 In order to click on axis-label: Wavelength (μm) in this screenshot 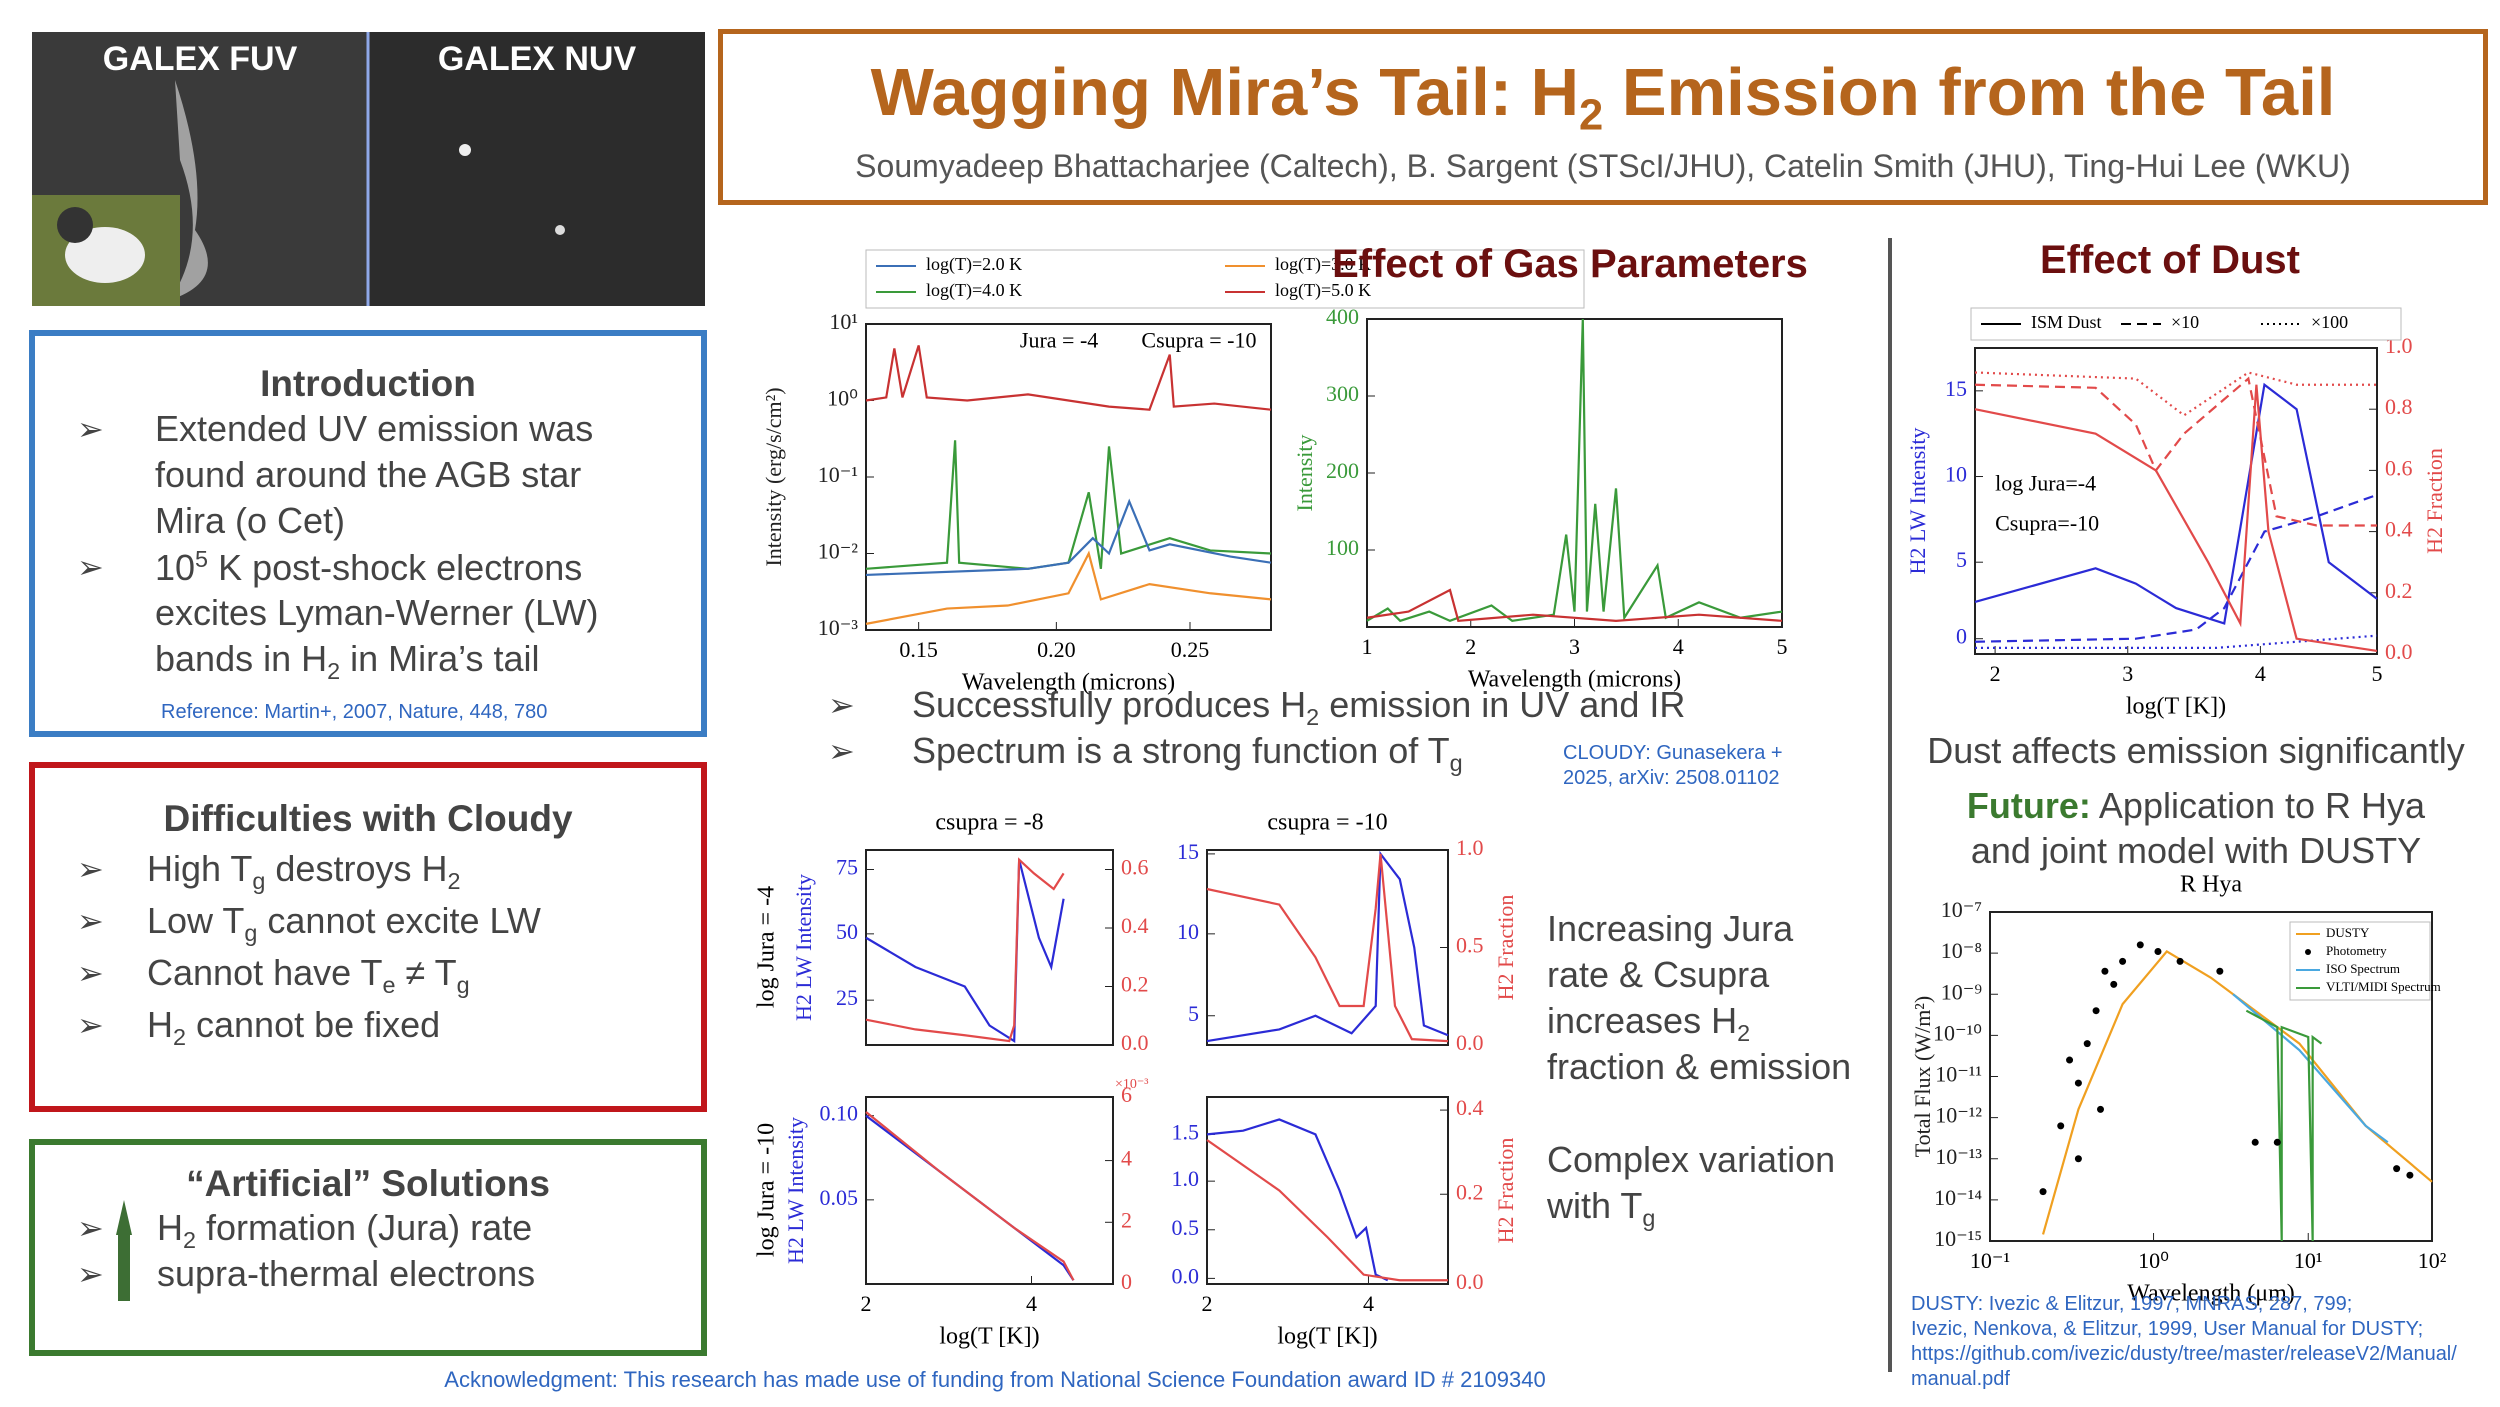, I will do `click(2211, 1294)`.